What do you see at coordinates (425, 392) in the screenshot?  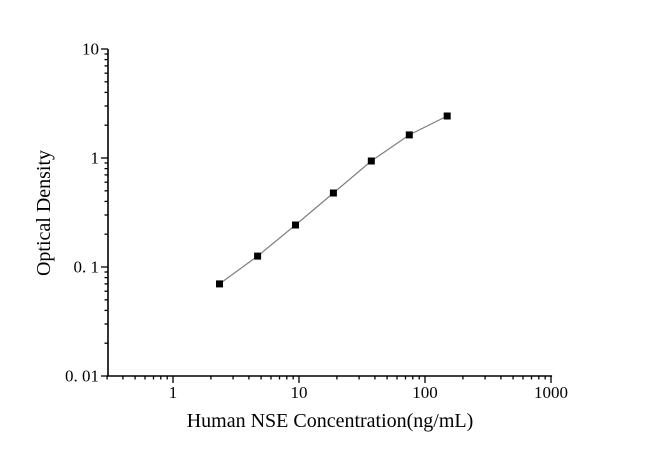 I see `x-tick-label: 100` at bounding box center [425, 392].